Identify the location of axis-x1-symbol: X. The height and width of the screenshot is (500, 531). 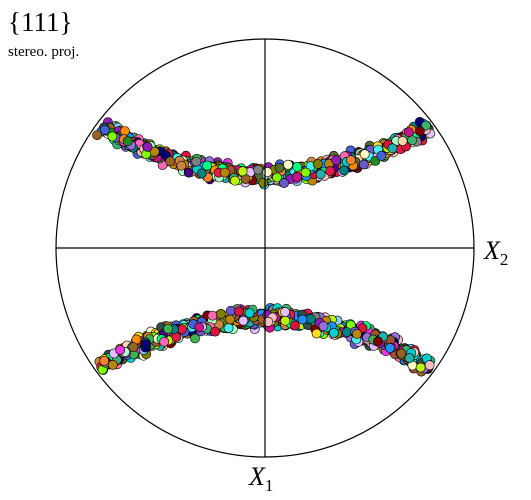
(257, 476).